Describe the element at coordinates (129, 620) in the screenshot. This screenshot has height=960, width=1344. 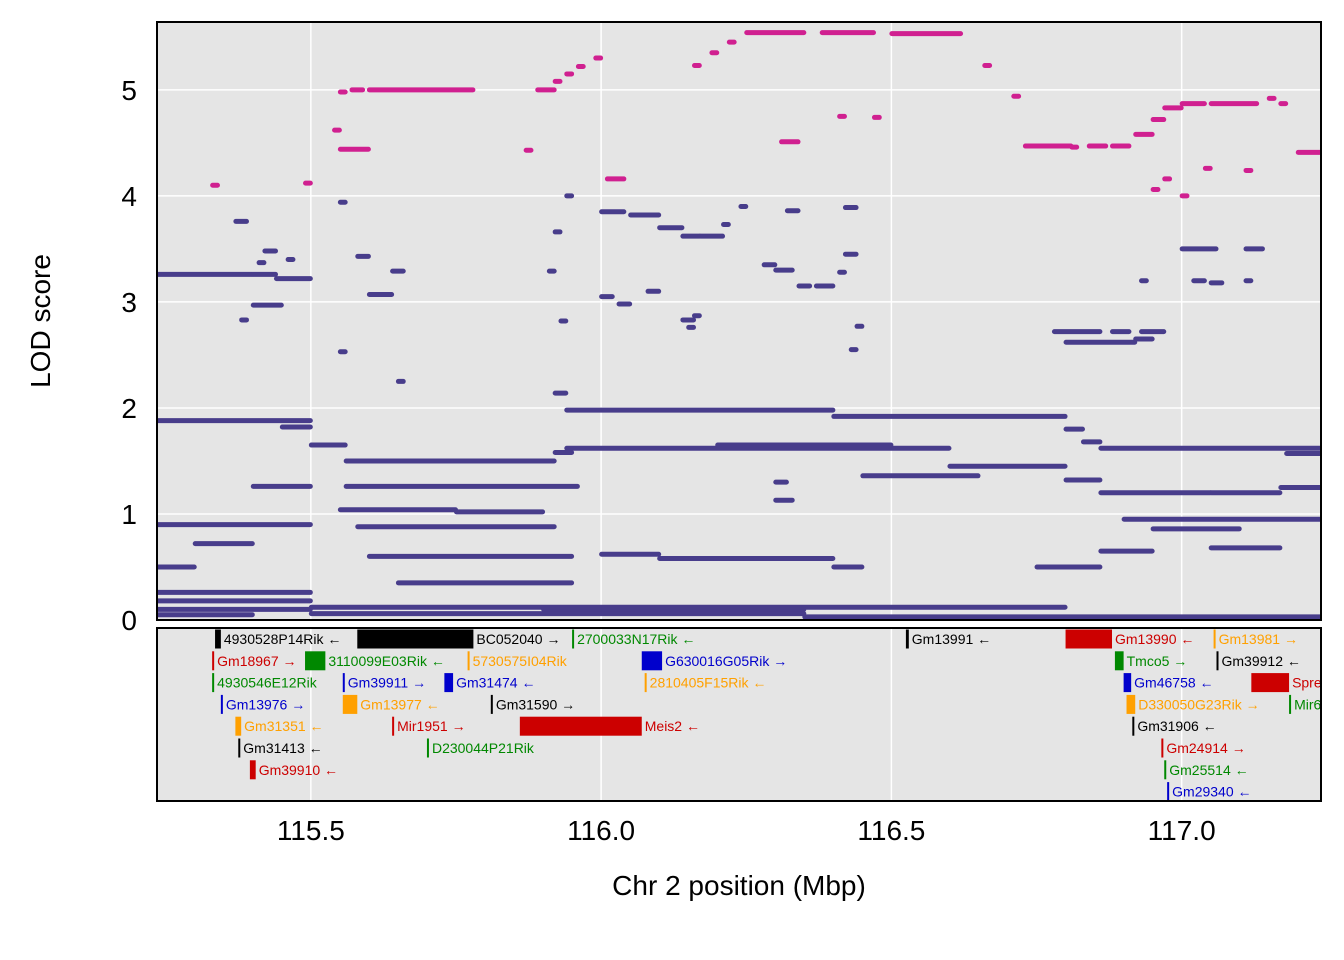
I see `y-tick-label: 0` at that location.